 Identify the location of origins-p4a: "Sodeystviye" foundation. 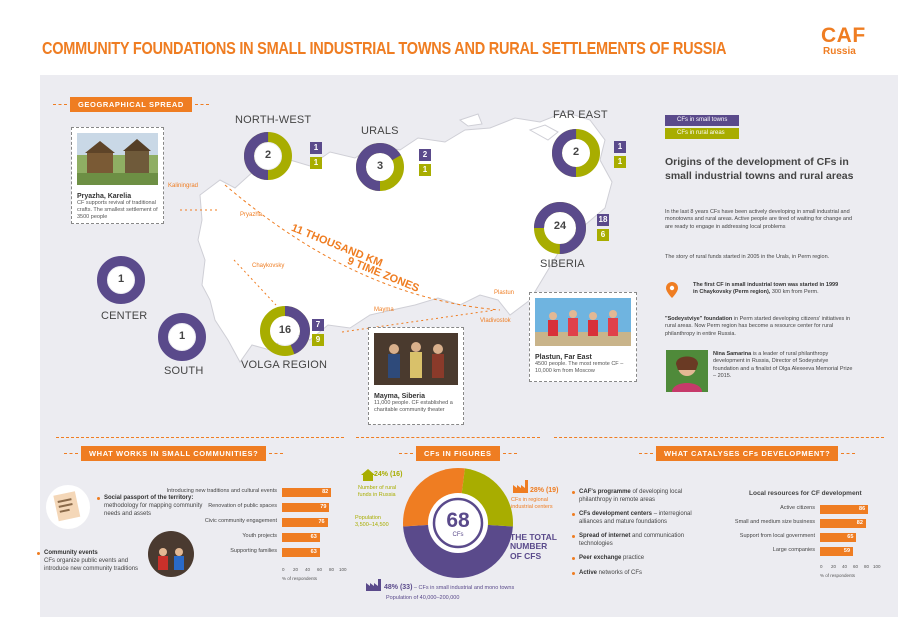
(699, 319).